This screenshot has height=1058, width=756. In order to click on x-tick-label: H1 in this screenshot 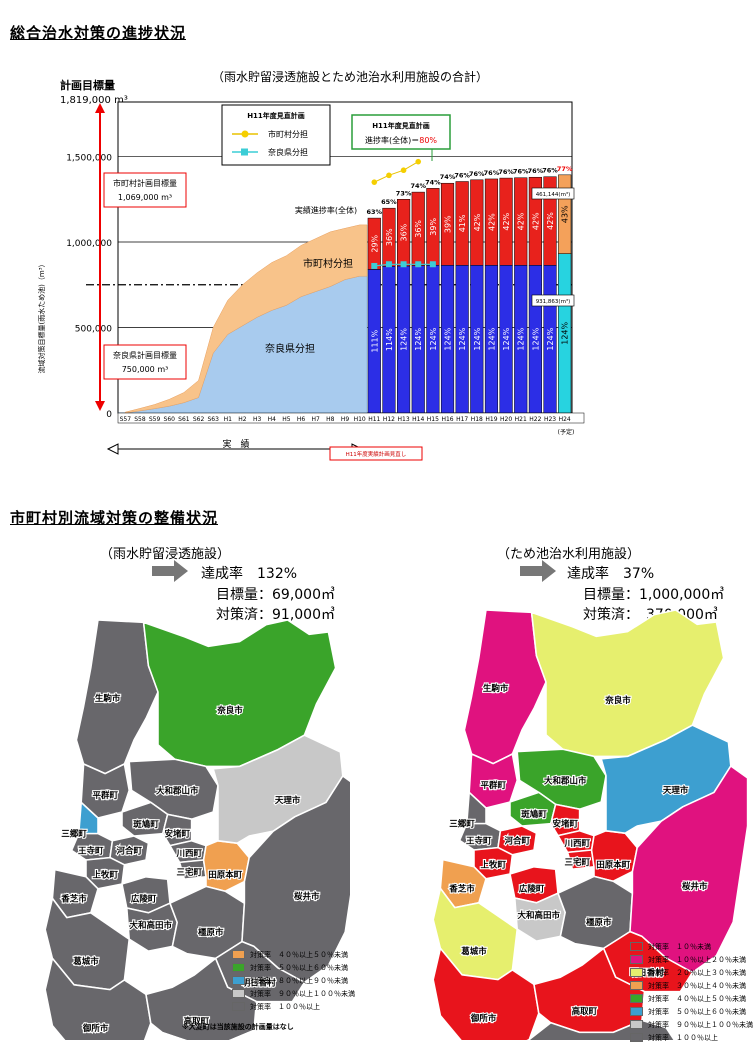, I will do `click(228, 419)`.